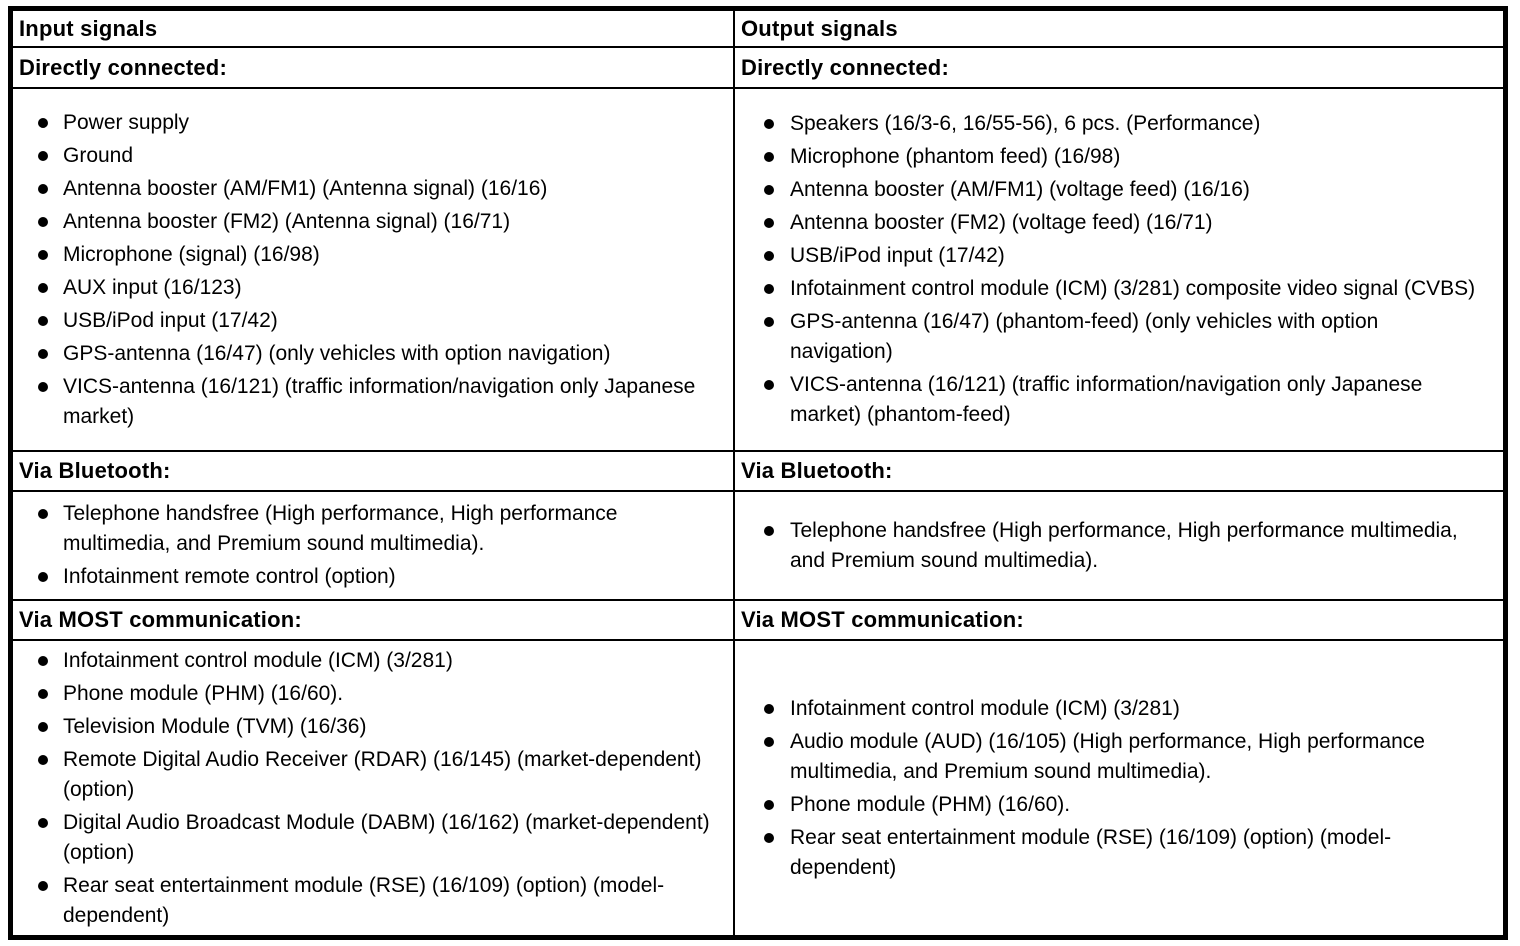 The height and width of the screenshot is (946, 1520). What do you see at coordinates (229, 576) in the screenshot?
I see `list-item-text: Infotainment remote control (option)` at bounding box center [229, 576].